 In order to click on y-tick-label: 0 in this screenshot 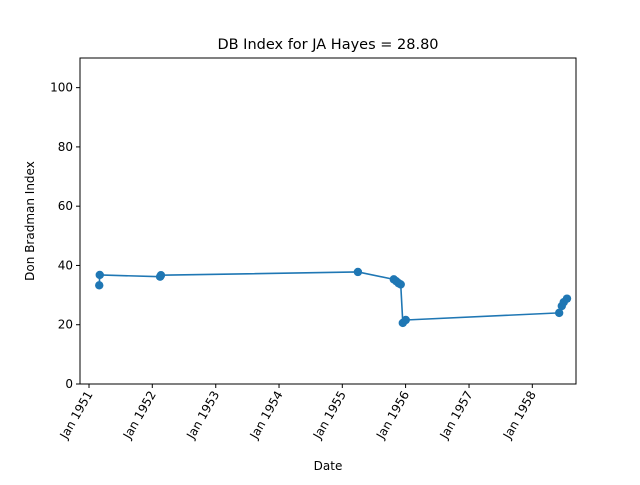, I will do `click(69, 384)`.